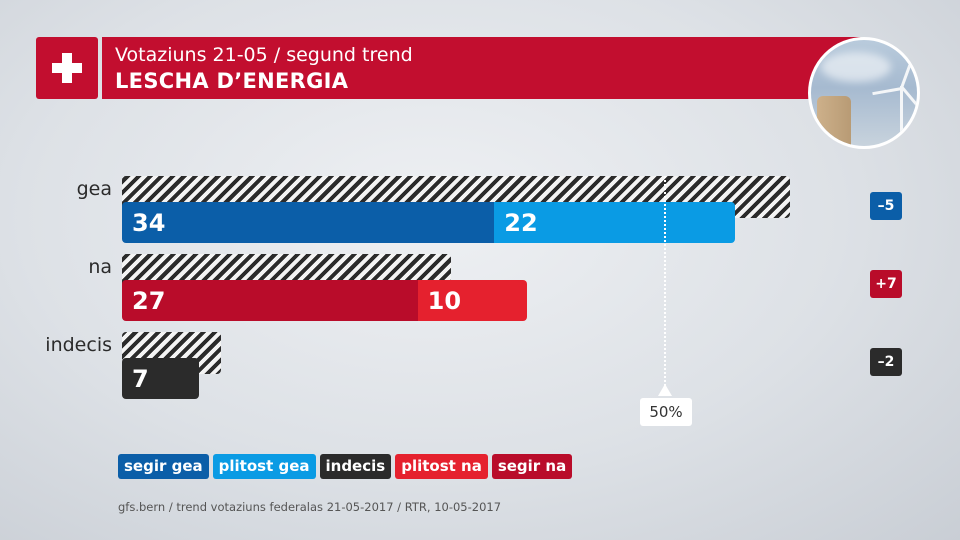 This screenshot has height=540, width=960. I want to click on legend-item-plitost-gea: plitost gea, so click(264, 466).